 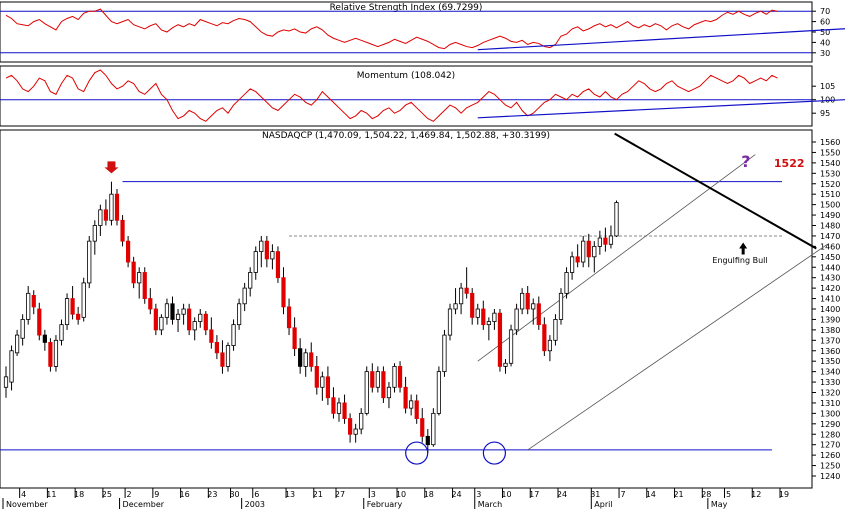 I want to click on price-tick-label: 1410, so click(x=830, y=299).